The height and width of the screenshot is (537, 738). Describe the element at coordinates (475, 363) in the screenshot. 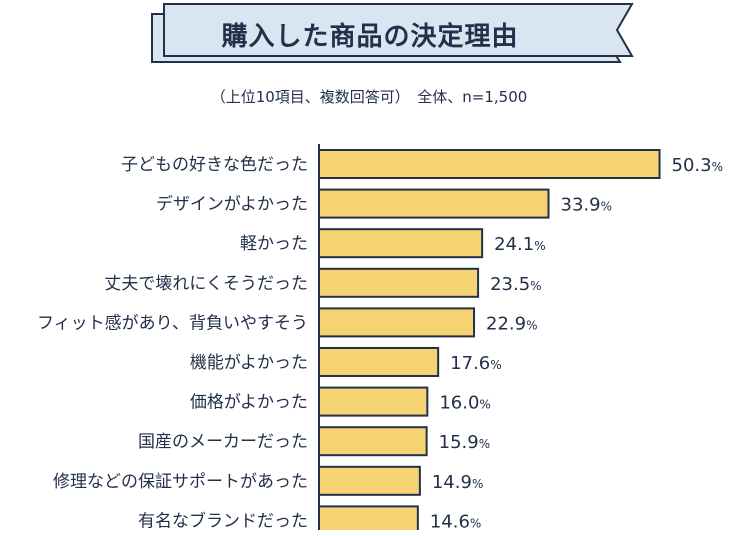

I see `value-label: 17.6%` at that location.